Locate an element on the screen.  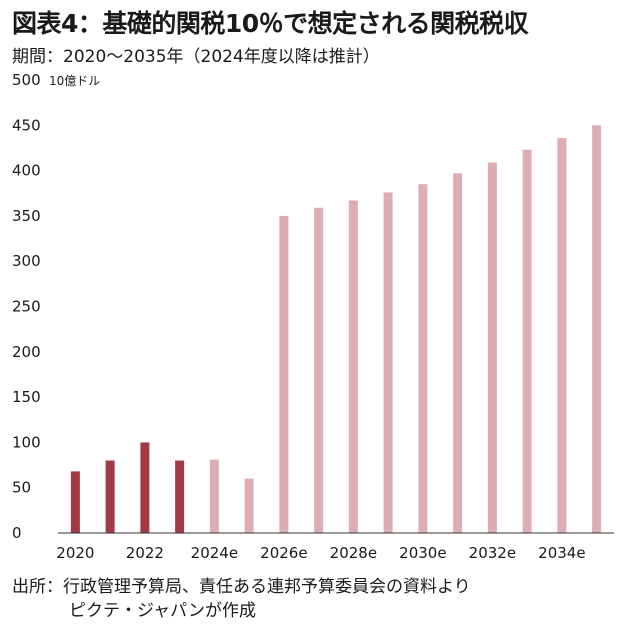
y-tick-label: 0 is located at coordinates (17, 533).